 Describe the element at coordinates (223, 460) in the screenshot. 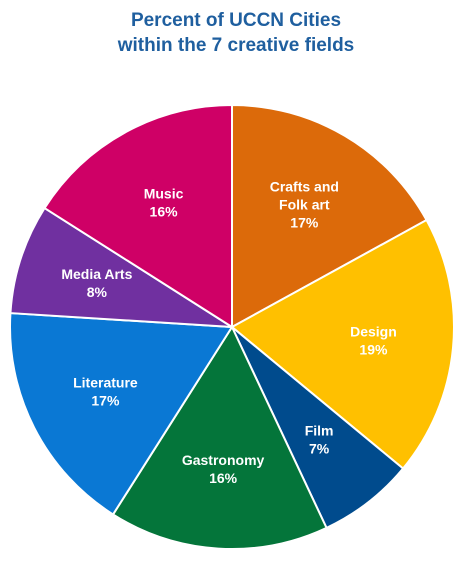

I see `pie-label-name: Gastronomy` at that location.